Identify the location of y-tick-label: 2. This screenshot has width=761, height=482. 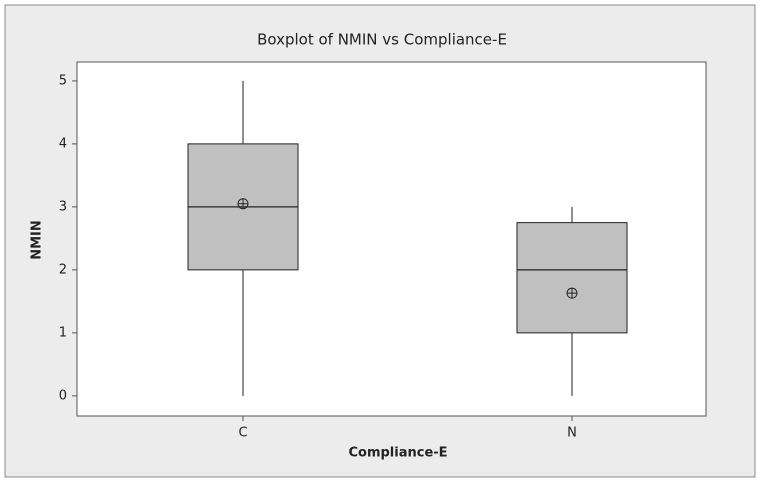
(63, 269).